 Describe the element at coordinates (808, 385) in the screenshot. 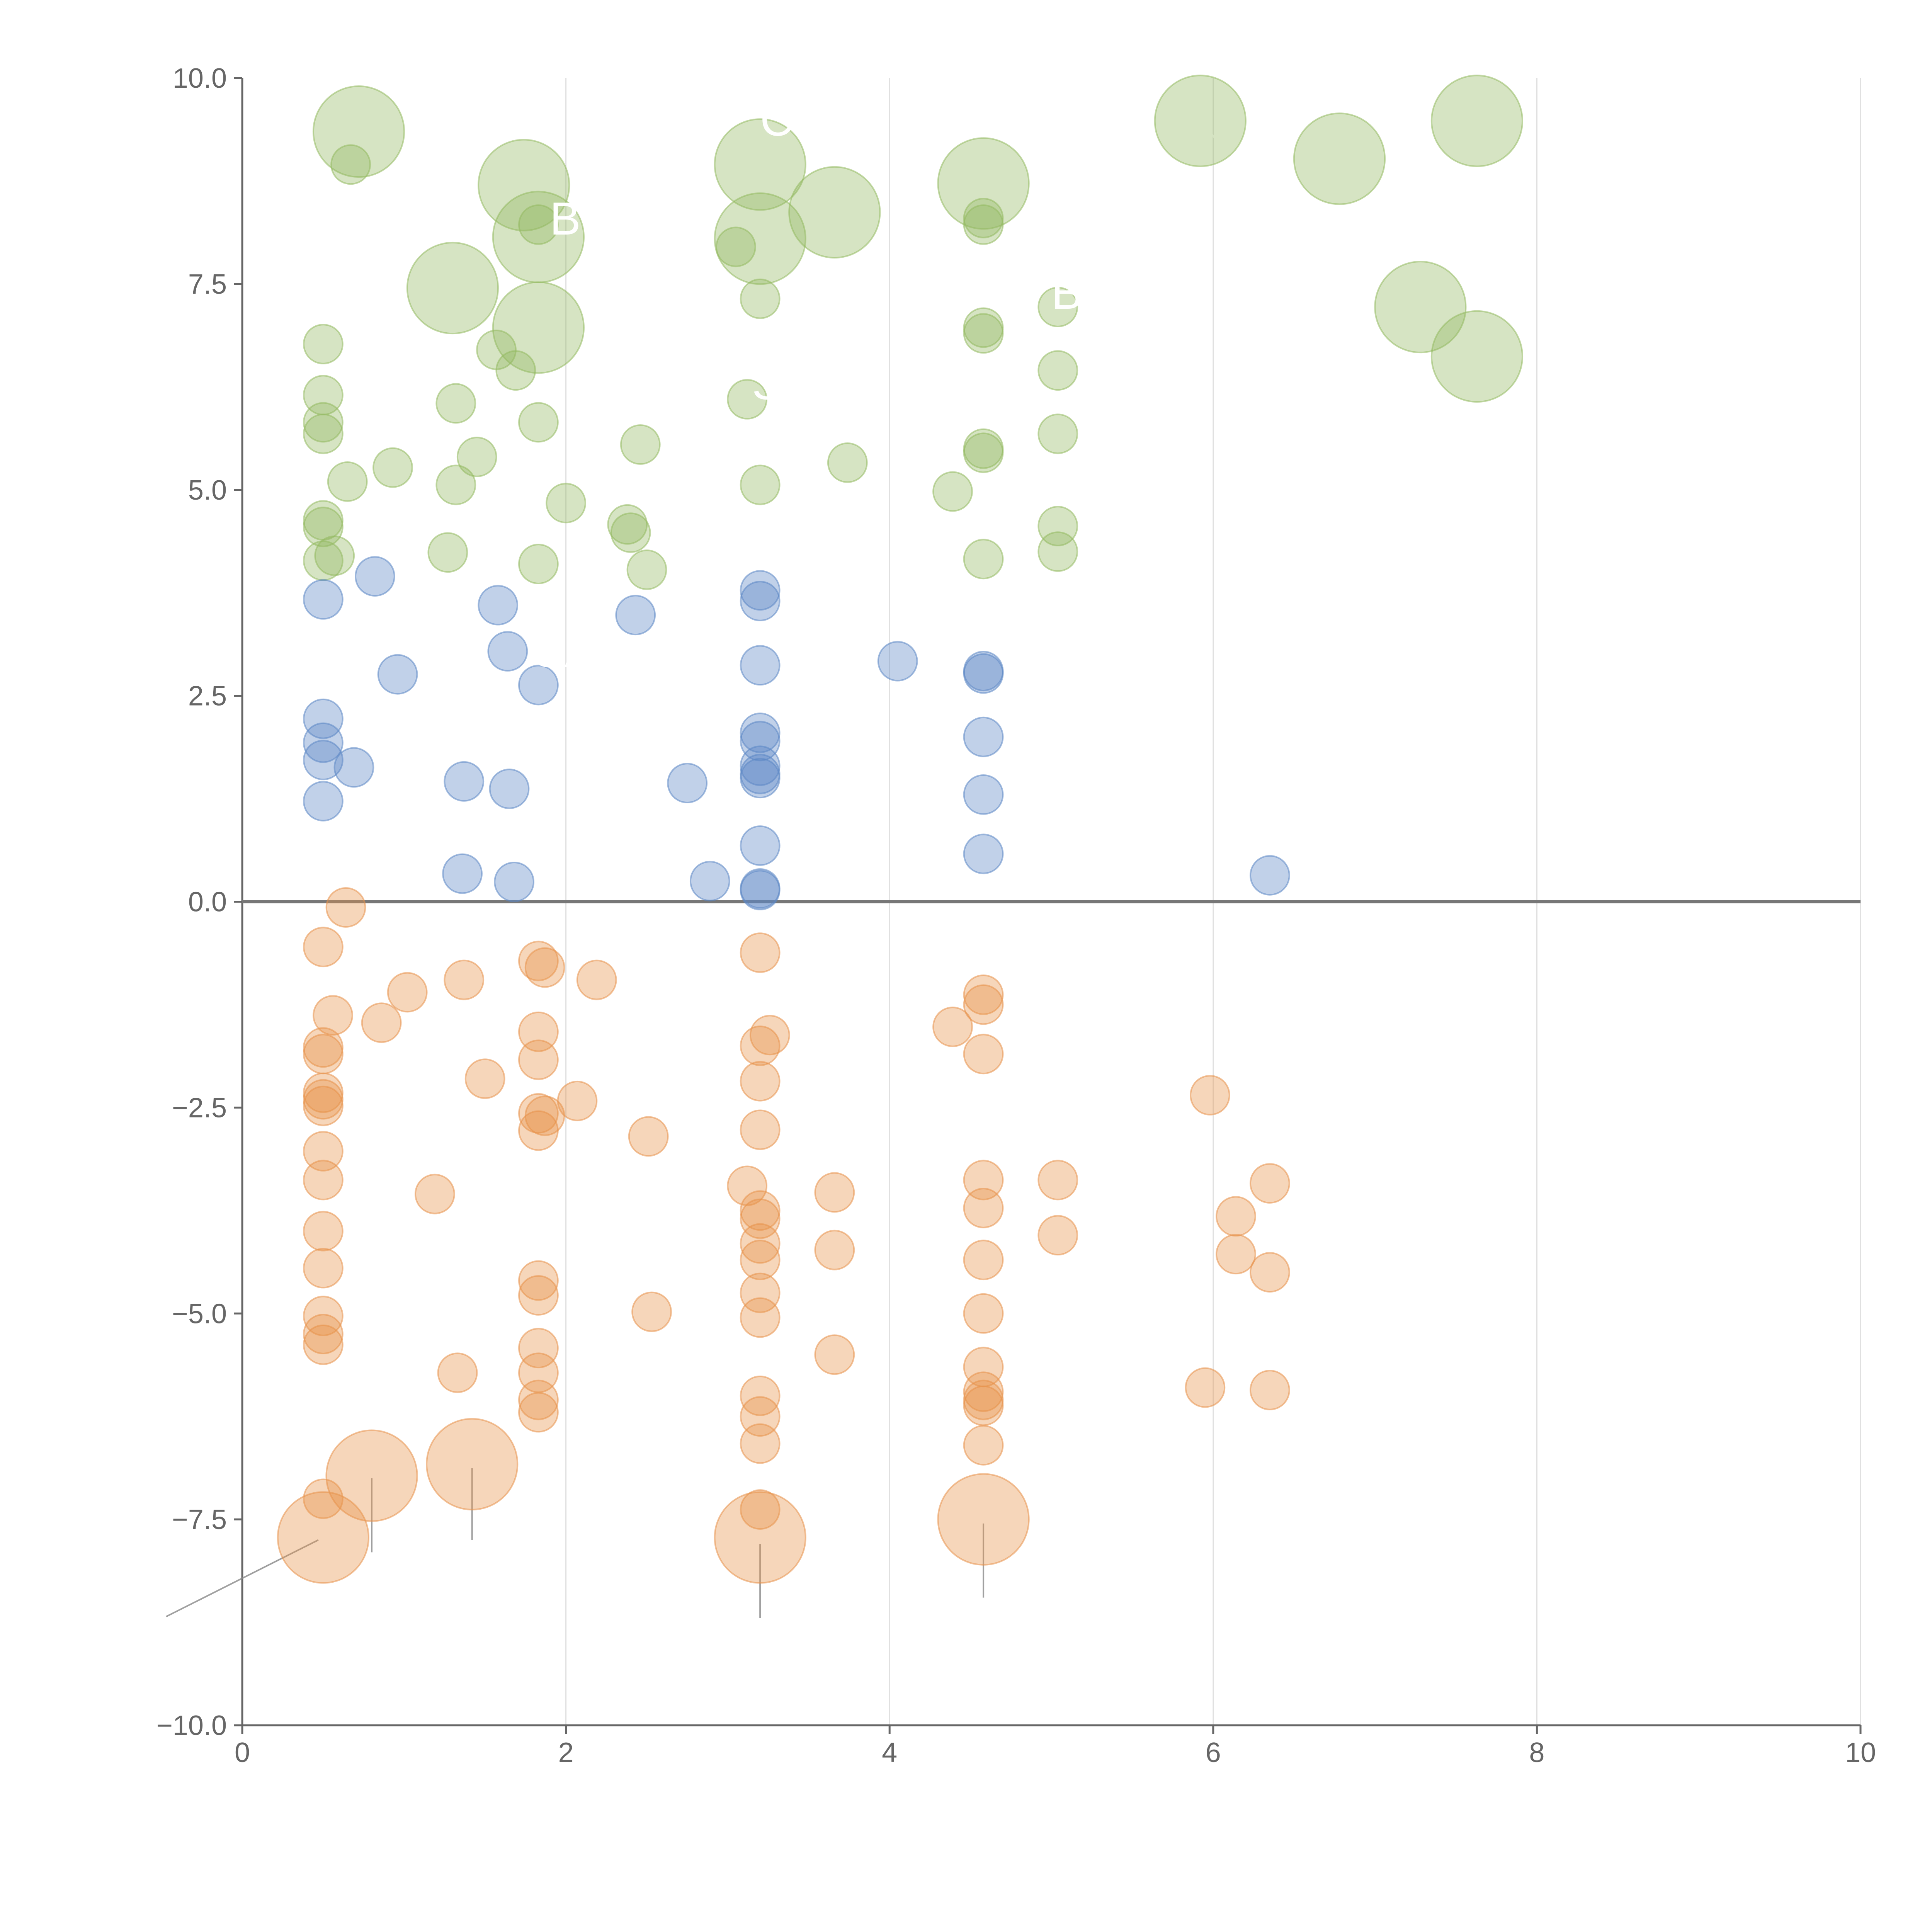

I see `bubble-labels: CH B B S SA` at that location.